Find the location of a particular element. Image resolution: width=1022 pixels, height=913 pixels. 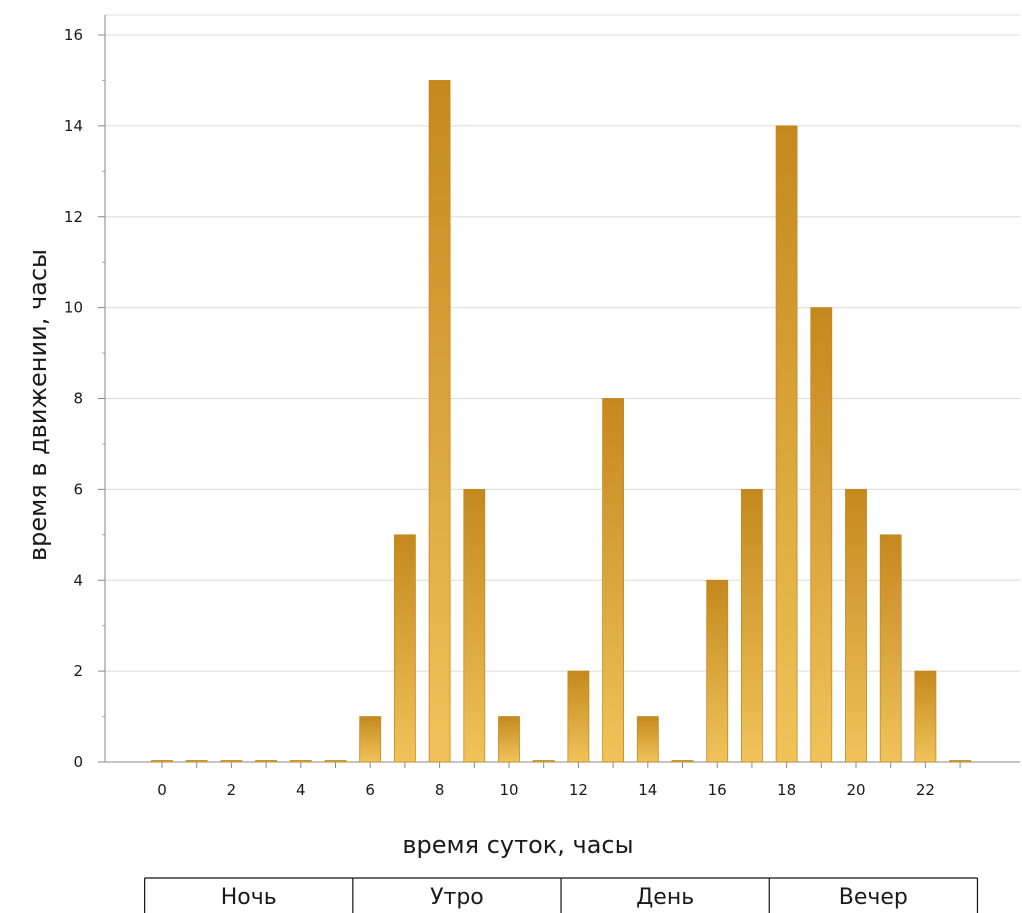

x-tick-label: 12 is located at coordinates (578, 790).